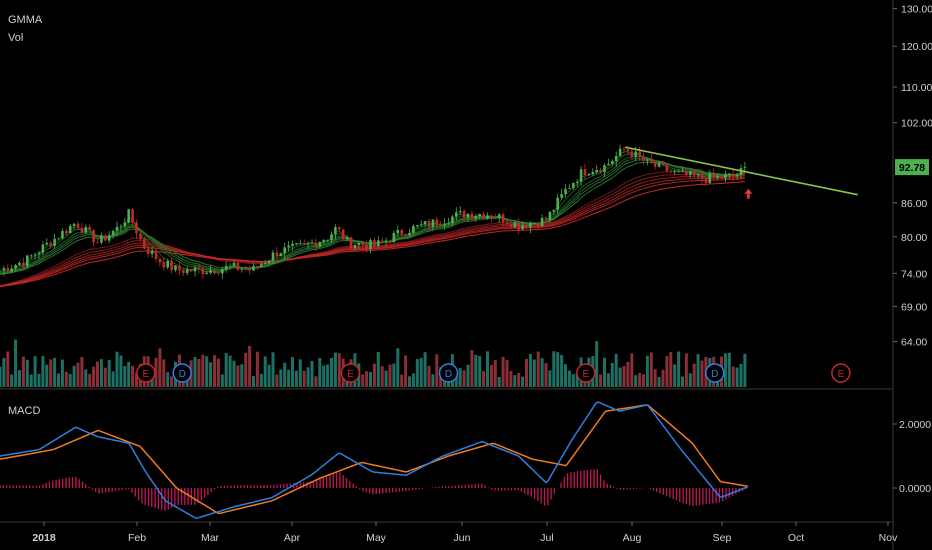 The height and width of the screenshot is (550, 932). Describe the element at coordinates (748, 193) in the screenshot. I see `up-arrow-icon` at that location.